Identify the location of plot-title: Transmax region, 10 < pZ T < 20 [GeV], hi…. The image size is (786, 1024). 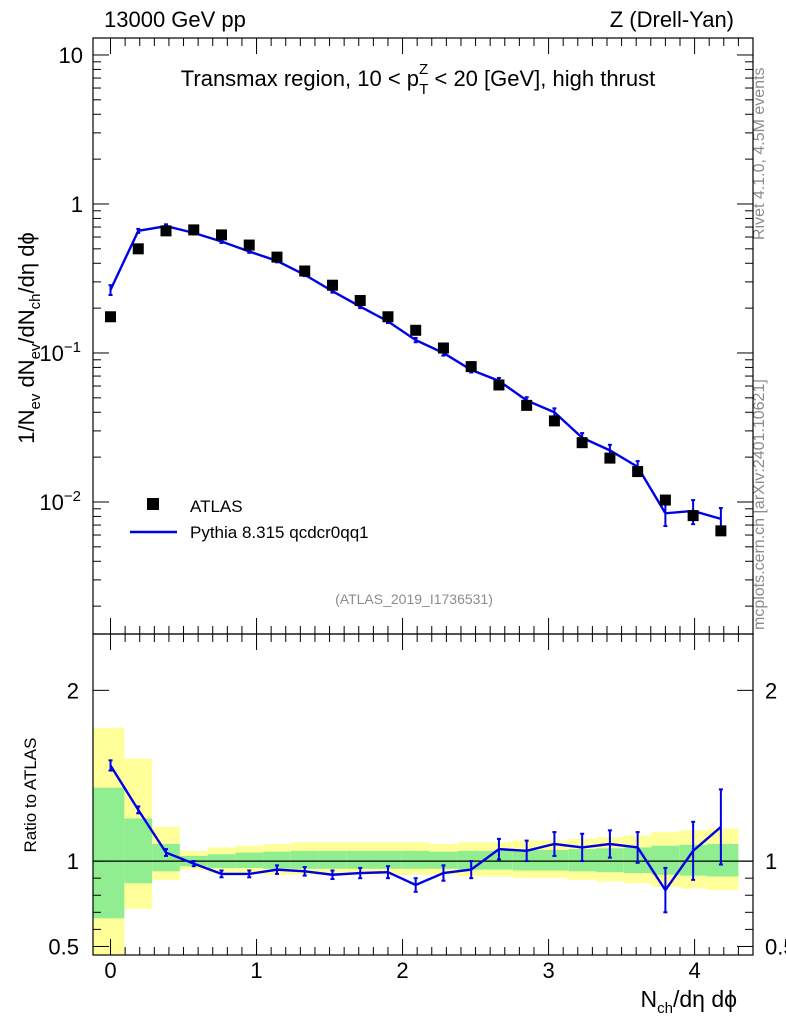
(418, 79).